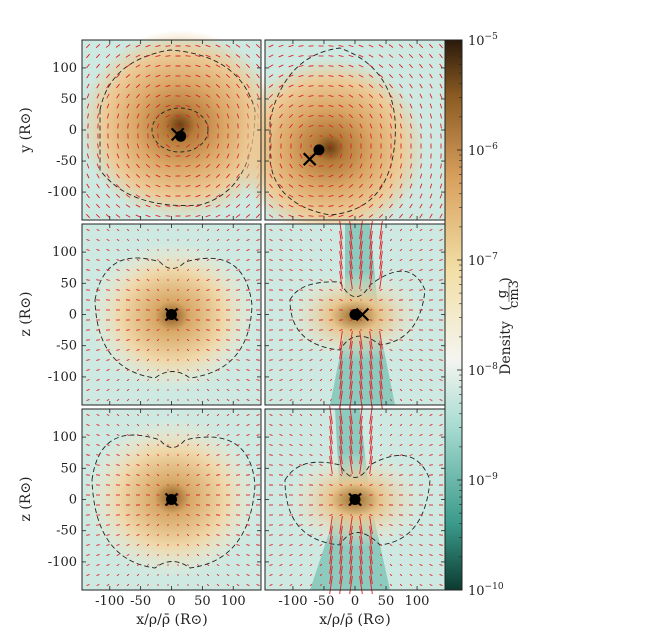  I want to click on colorbar-tick-label: 10⁻⁸, so click(483, 370).